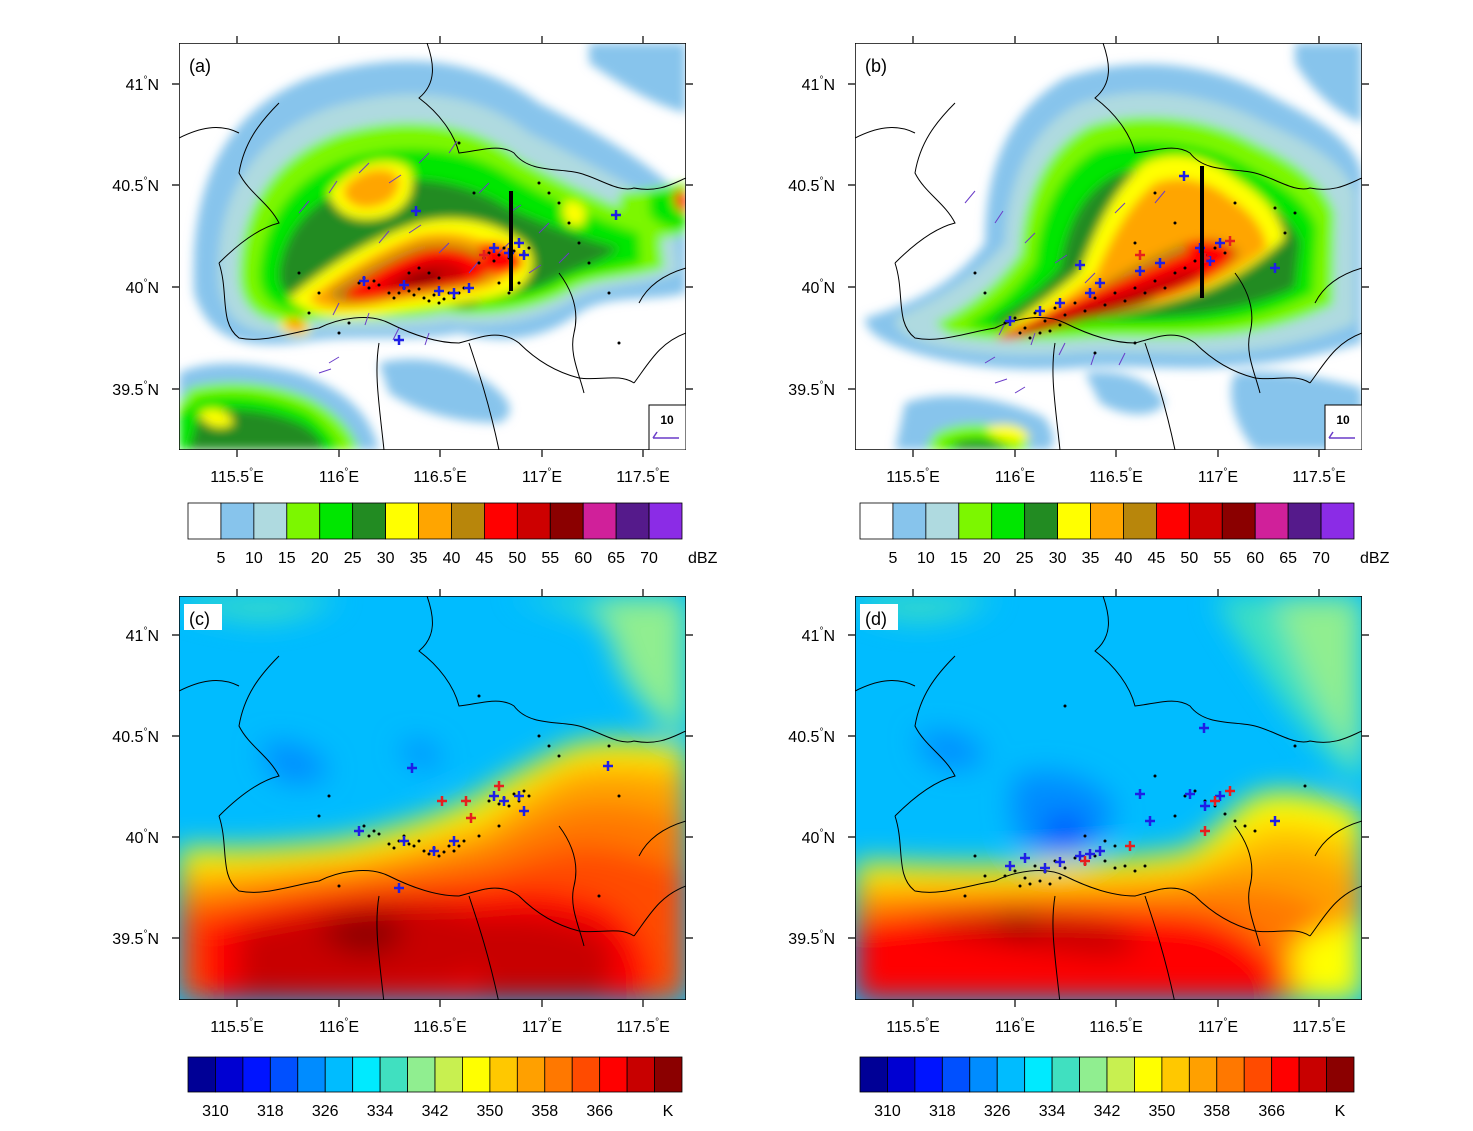  Describe the element at coordinates (435, 1111) in the screenshot. I see `colorbar-label: 342` at that location.